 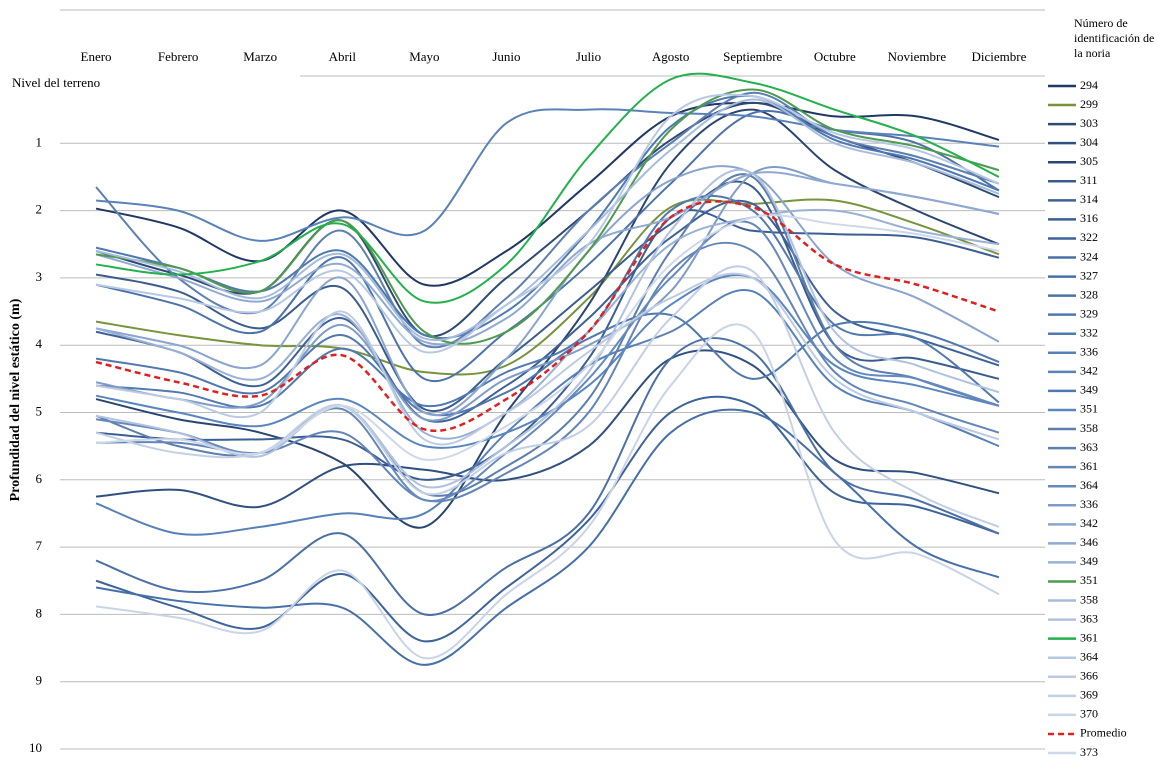 What do you see at coordinates (1089, 313) in the screenshot?
I see `legend-label: 329` at bounding box center [1089, 313].